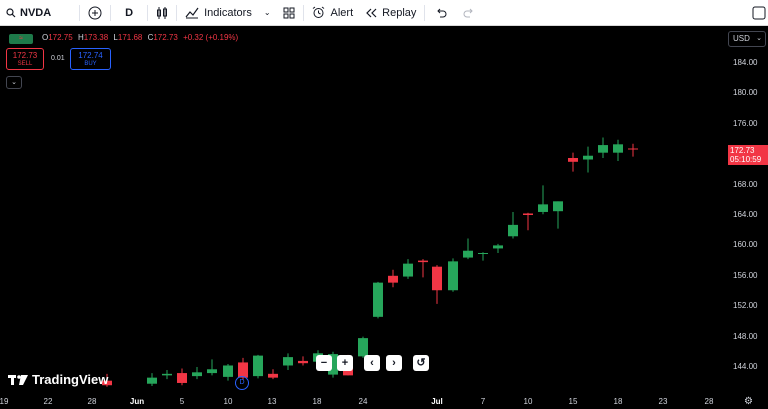  I want to click on zoom-out-button: −, so click(324, 363).